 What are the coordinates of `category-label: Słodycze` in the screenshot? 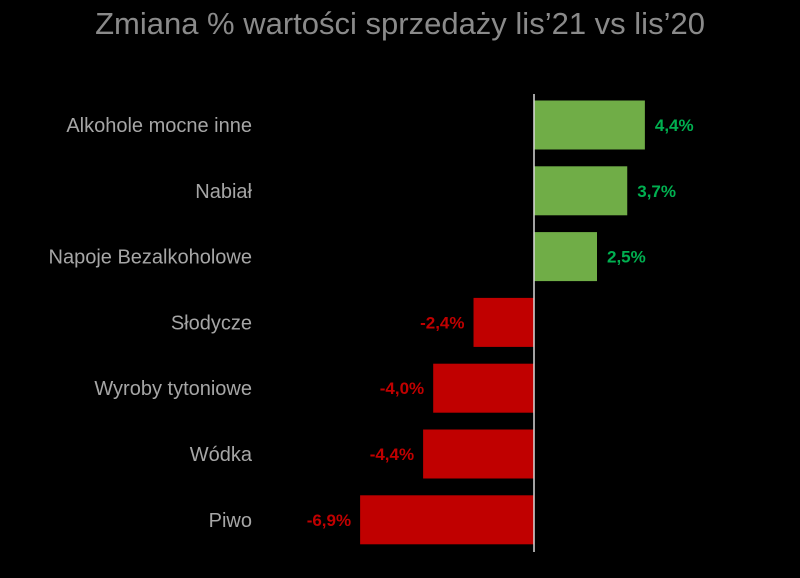 It's located at (211, 323).